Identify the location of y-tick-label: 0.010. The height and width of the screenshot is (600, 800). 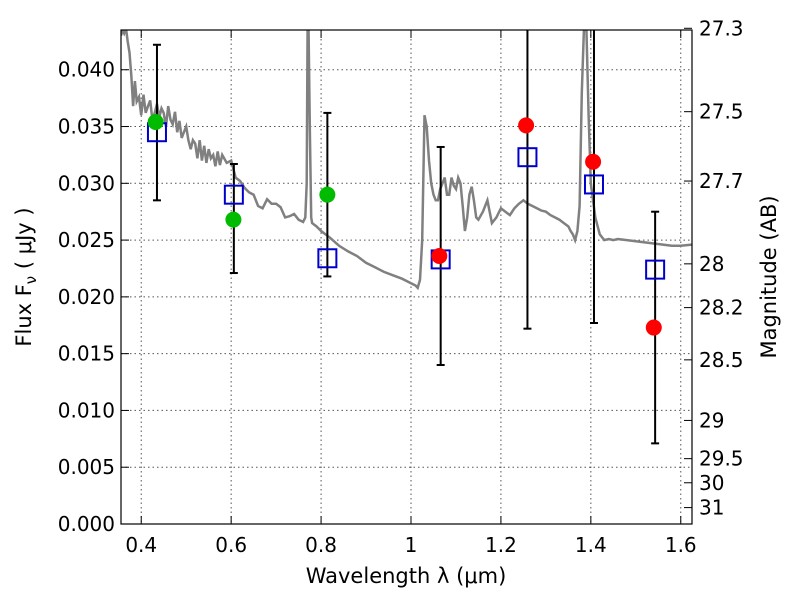
(86, 410).